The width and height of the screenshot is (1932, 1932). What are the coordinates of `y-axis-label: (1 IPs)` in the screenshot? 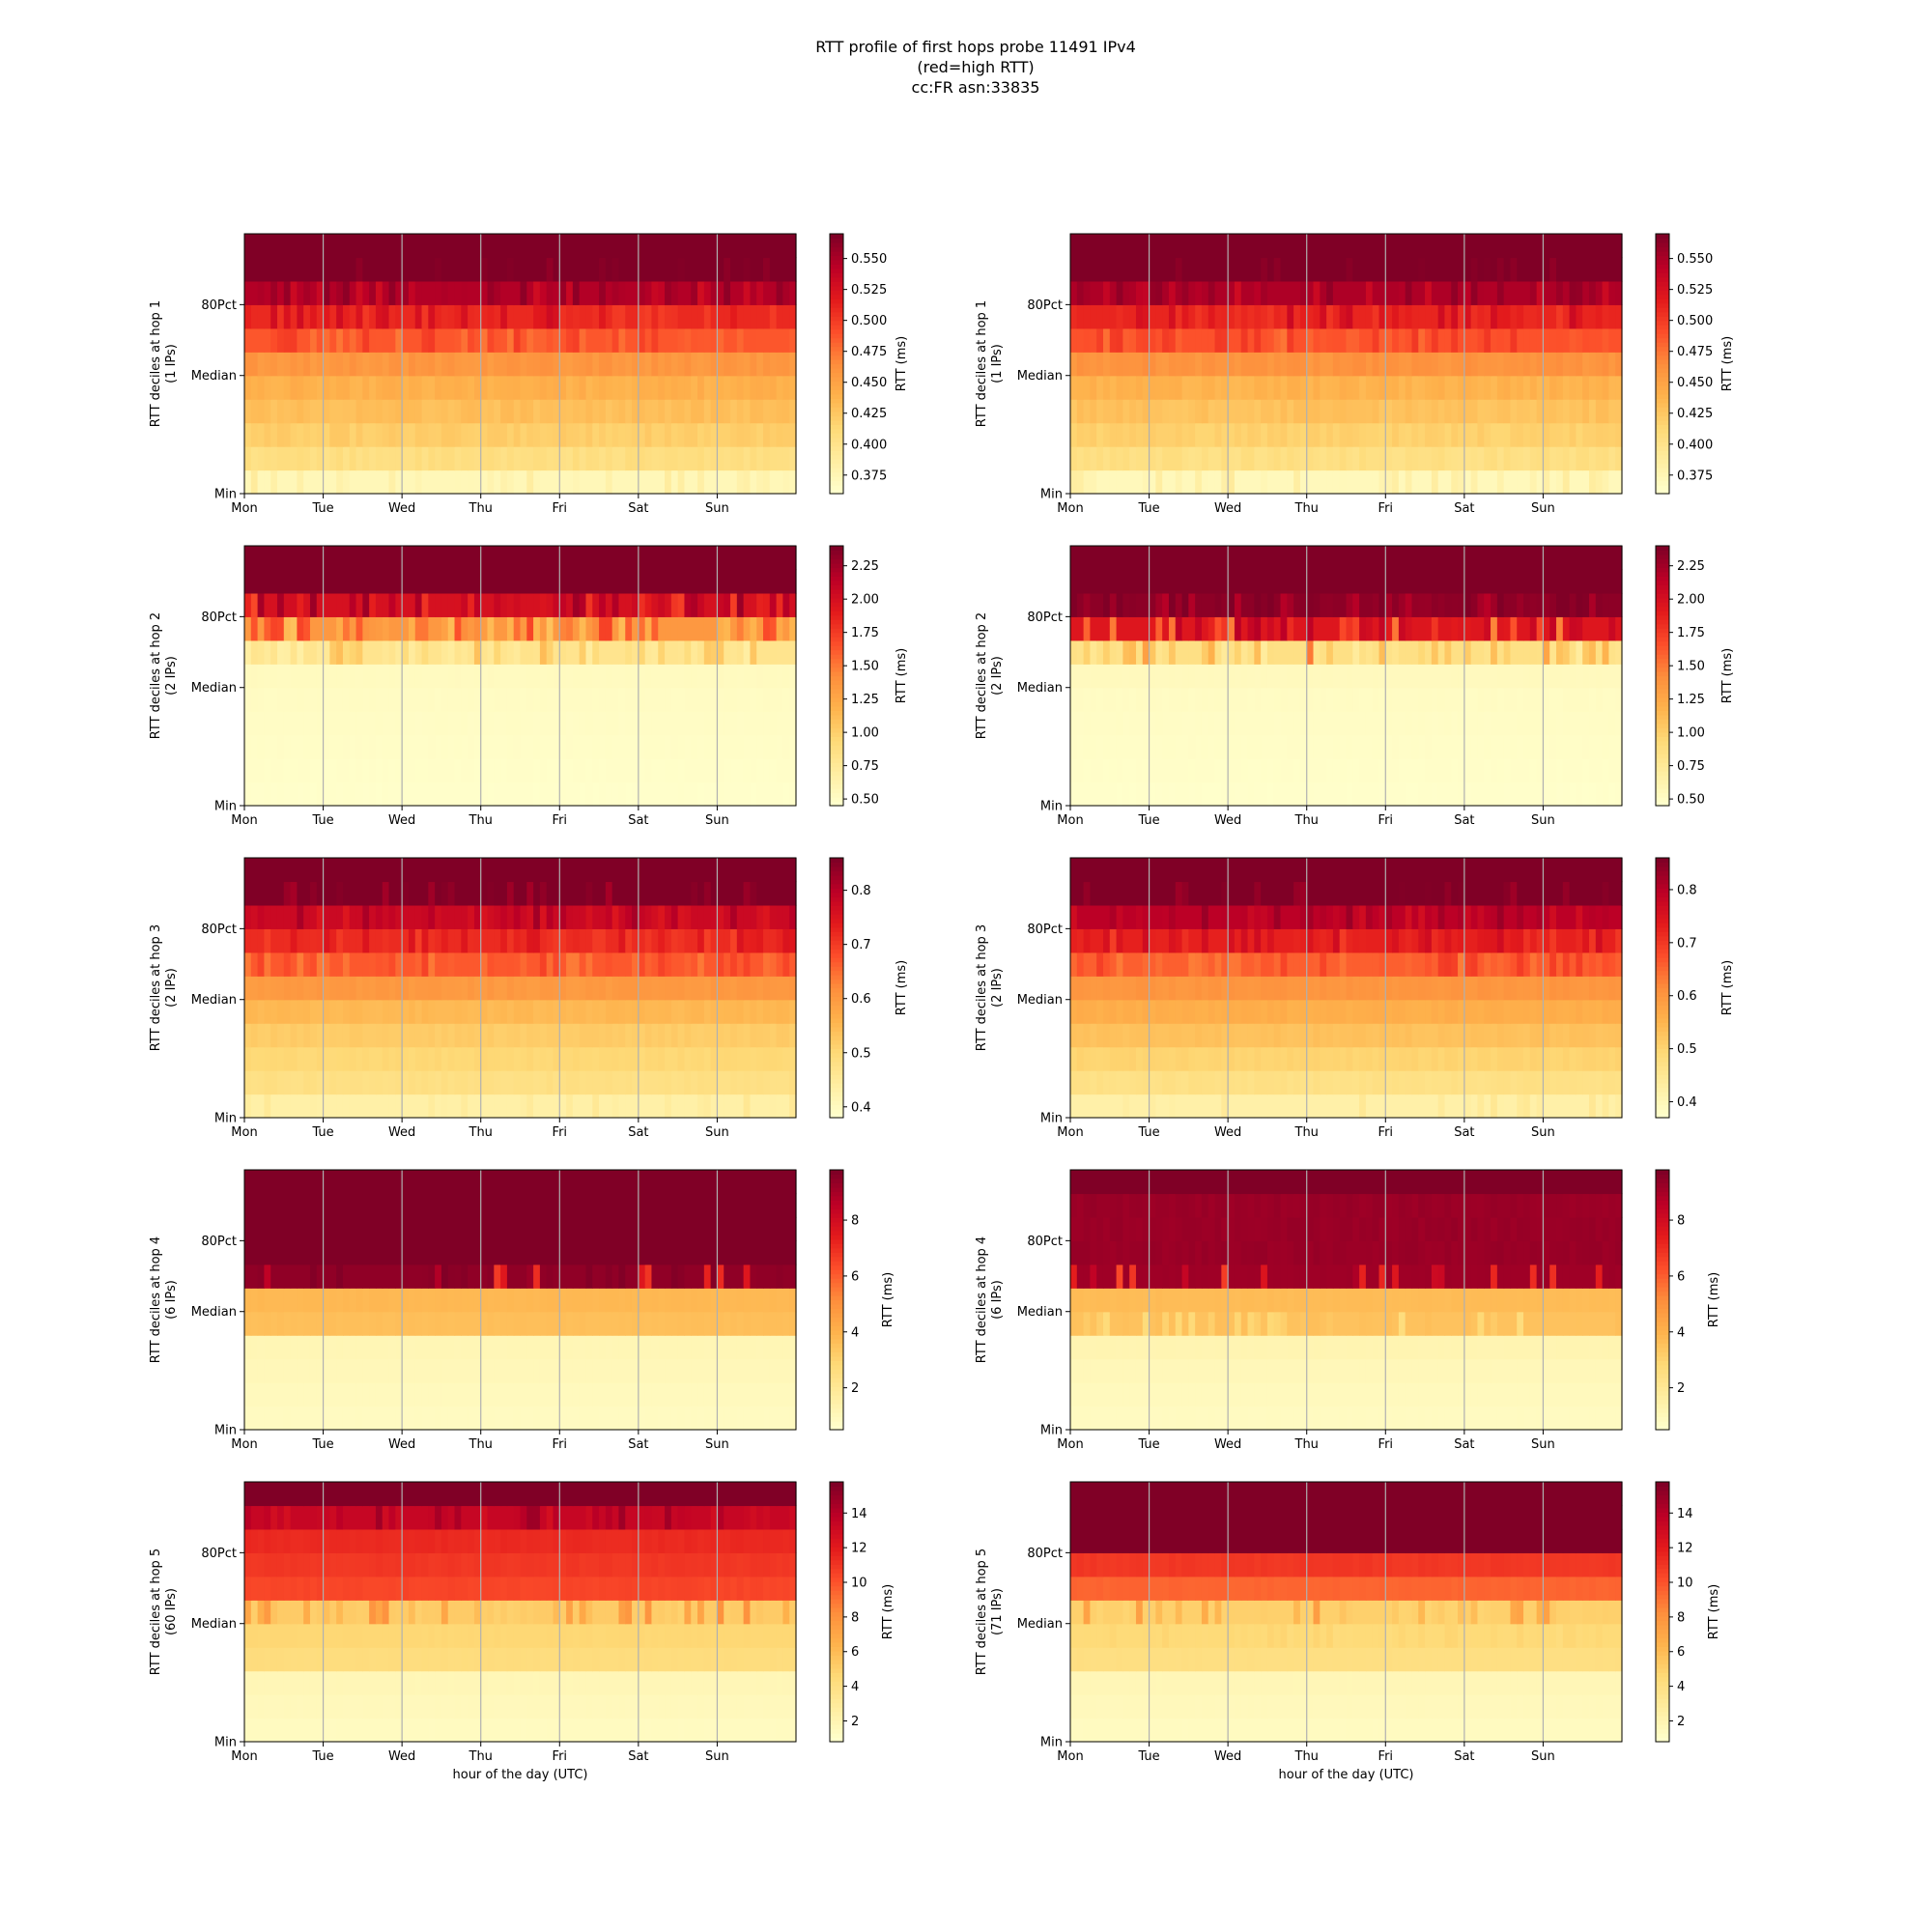 It's located at (997, 364).